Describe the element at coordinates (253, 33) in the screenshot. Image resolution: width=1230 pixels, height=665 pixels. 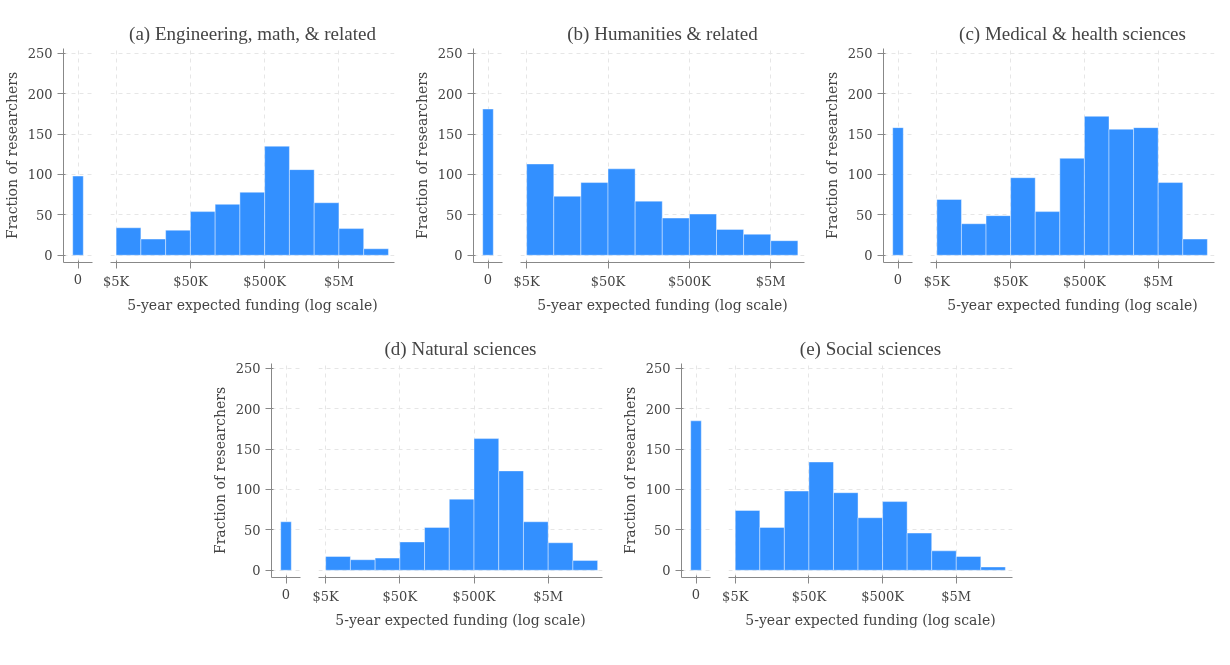
I see `chart-title: (a) Engineering, math, & related` at that location.